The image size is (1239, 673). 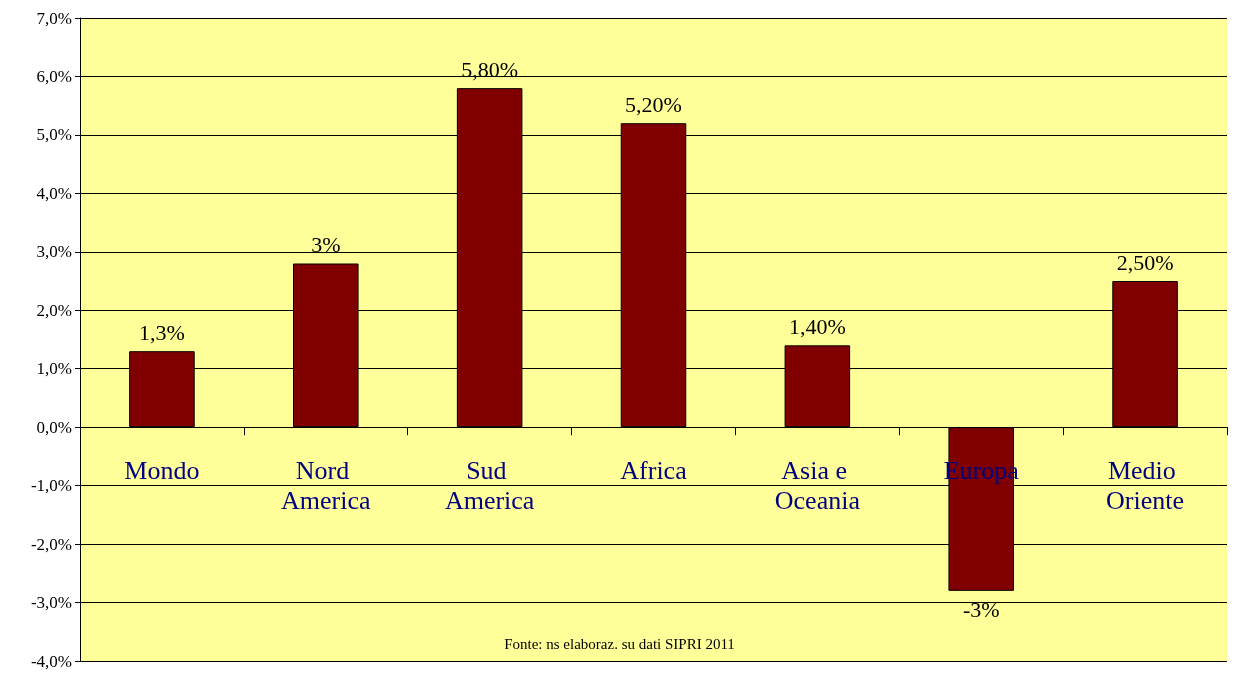 I want to click on y-tick-label: -1,0%, so click(x=51, y=486).